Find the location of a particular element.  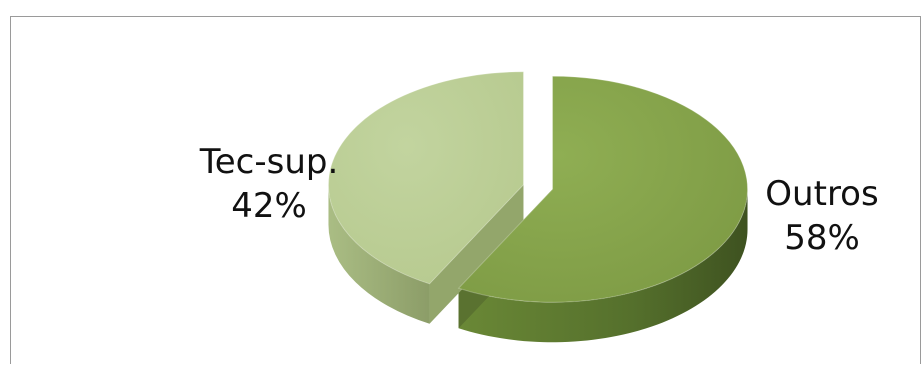

slice-percent-outros: 58% is located at coordinates (822, 238).